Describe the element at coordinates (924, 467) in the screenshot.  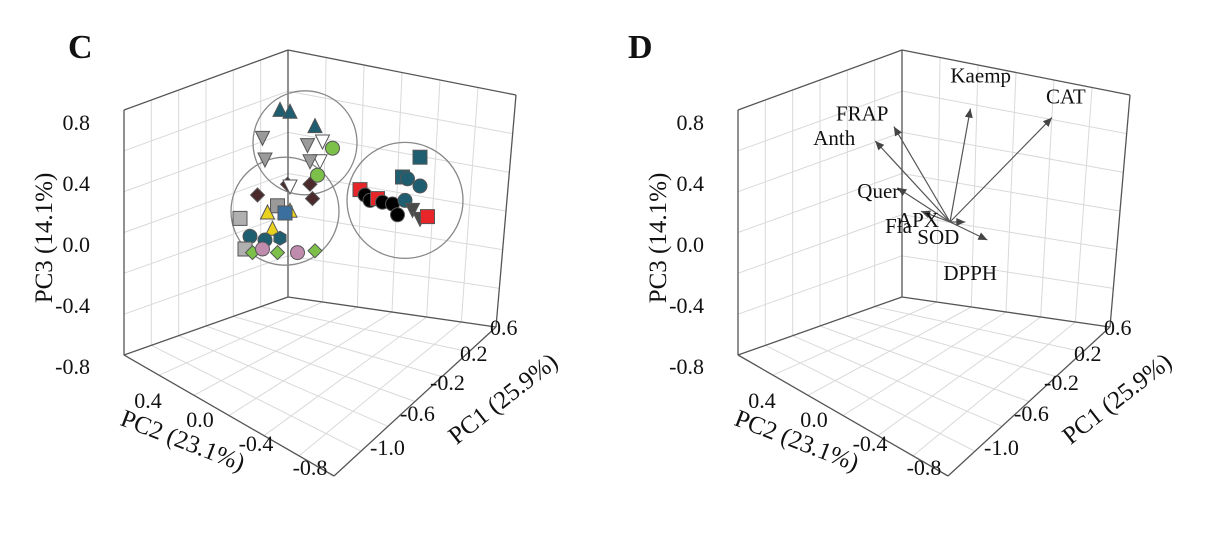
I see `pc2-tick-label: -0.8` at that location.